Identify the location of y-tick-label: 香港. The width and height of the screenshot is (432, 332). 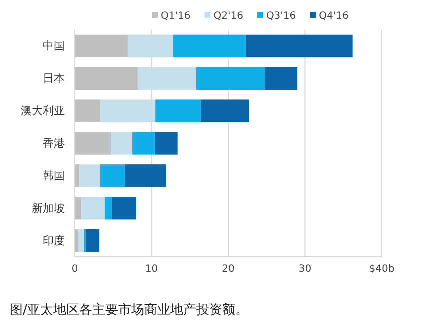
(54, 143).